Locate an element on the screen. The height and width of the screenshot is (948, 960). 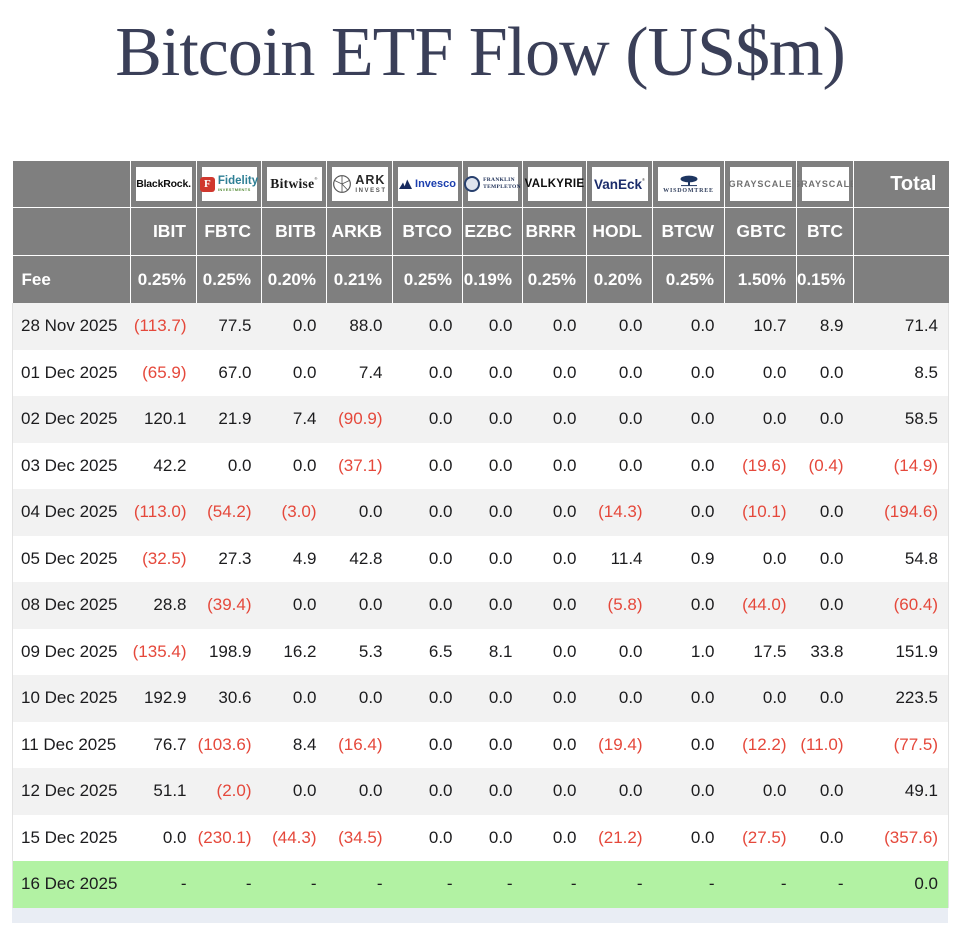
fidelity-f-icon: F is located at coordinates (207, 184).